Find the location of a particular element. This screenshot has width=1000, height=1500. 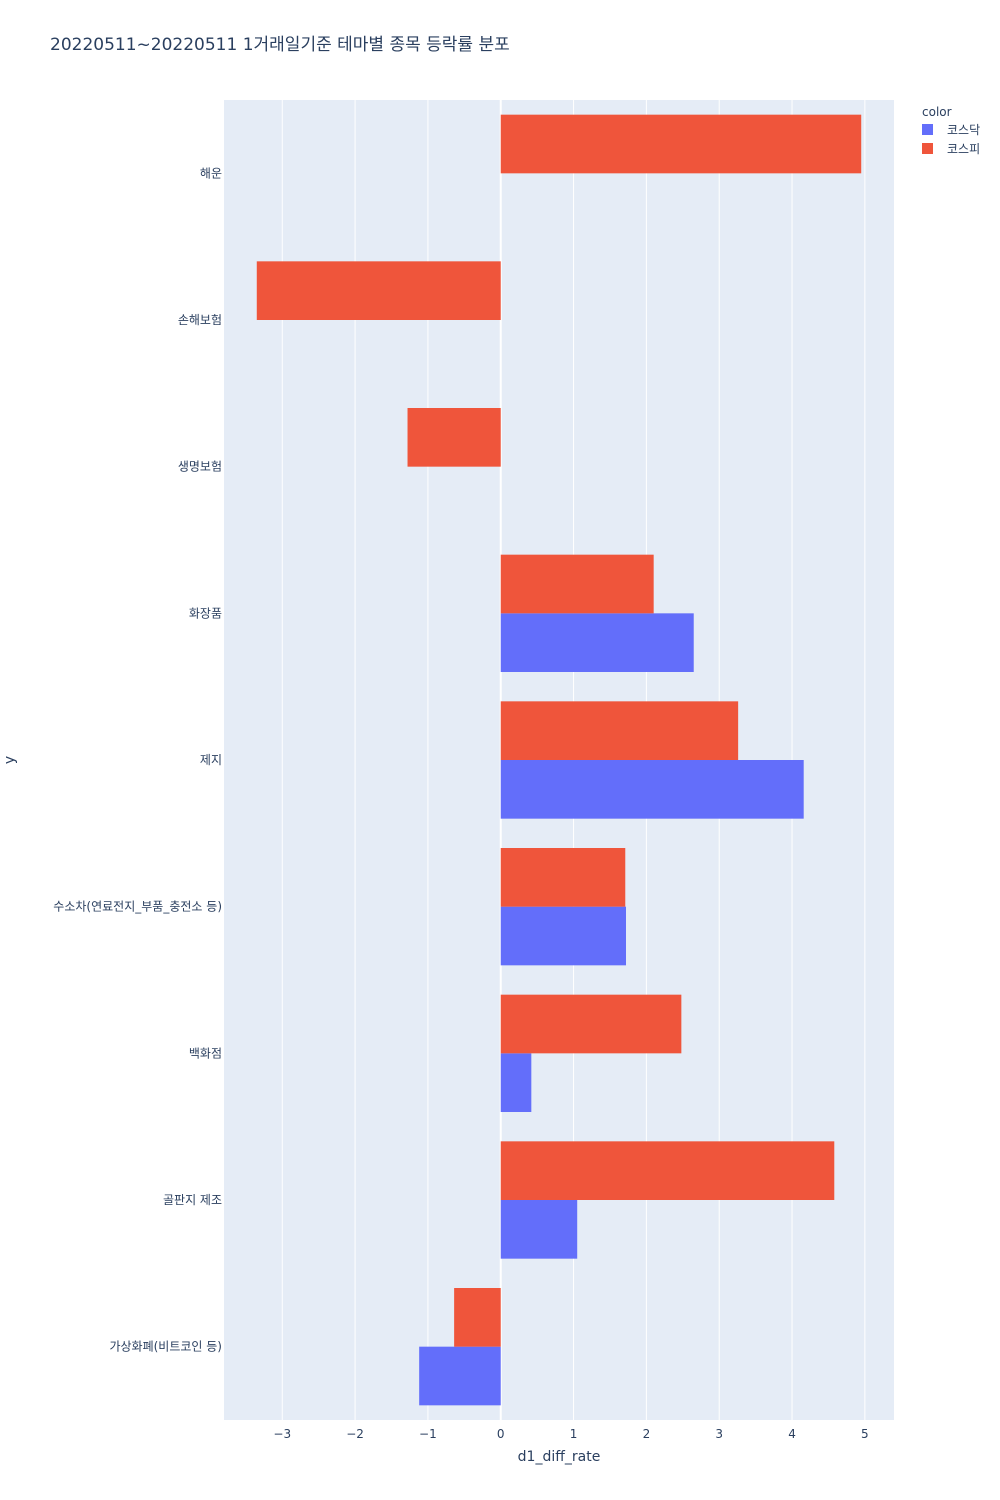

y-tick-label: 가상화폐(비트코인 등) is located at coordinates (165, 1347).